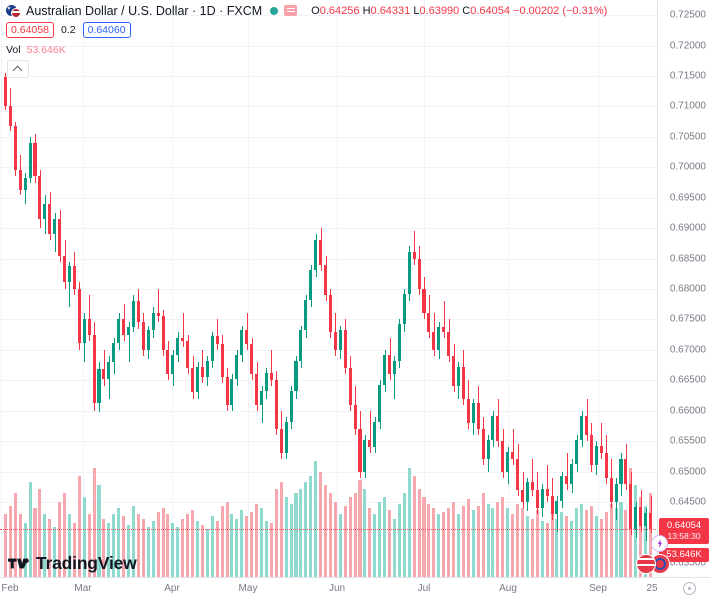 The width and height of the screenshot is (710, 600). What do you see at coordinates (687, 502) in the screenshot?
I see `price-tick-label: 0.64500` at bounding box center [687, 502].